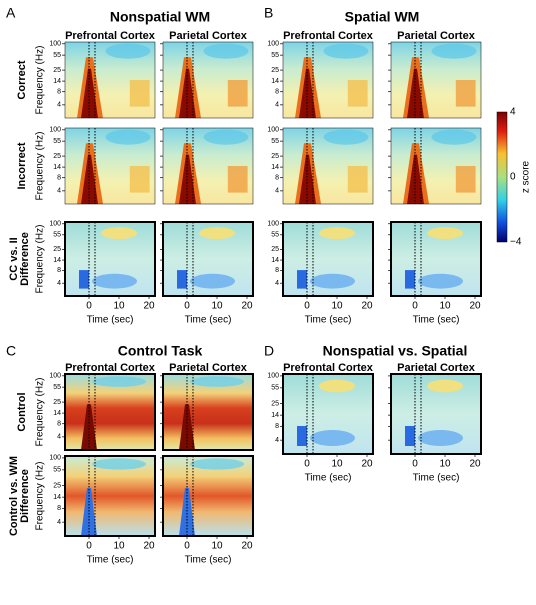 This screenshot has width=536, height=605. What do you see at coordinates (513, 112) in the screenshot?
I see `colorbar-tick-label: 4` at bounding box center [513, 112].